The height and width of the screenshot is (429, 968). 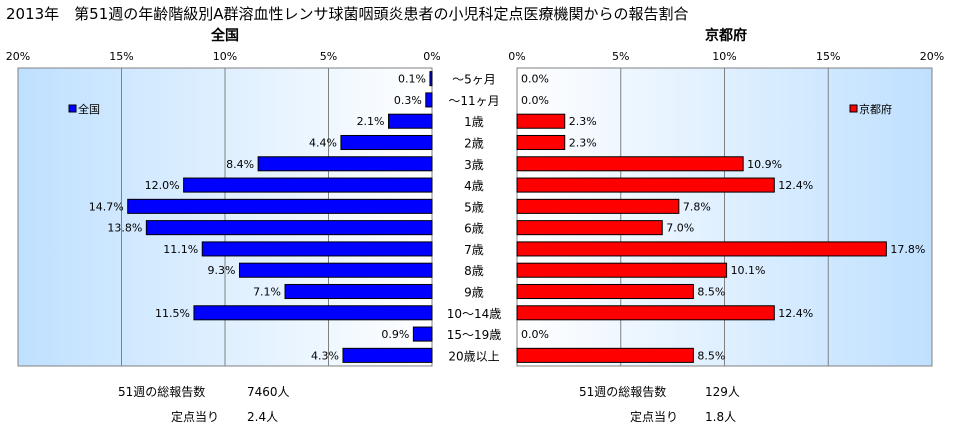 What do you see at coordinates (323, 143) in the screenshot?
I see `national-data-label: 4.4%` at bounding box center [323, 143].